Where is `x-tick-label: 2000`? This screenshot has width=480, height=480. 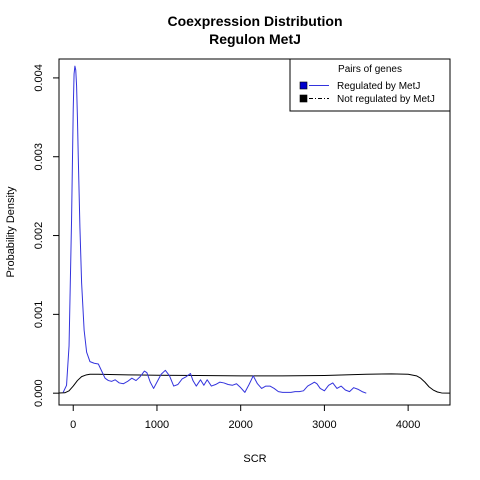 x-tick-label: 2000 is located at coordinates (240, 425).